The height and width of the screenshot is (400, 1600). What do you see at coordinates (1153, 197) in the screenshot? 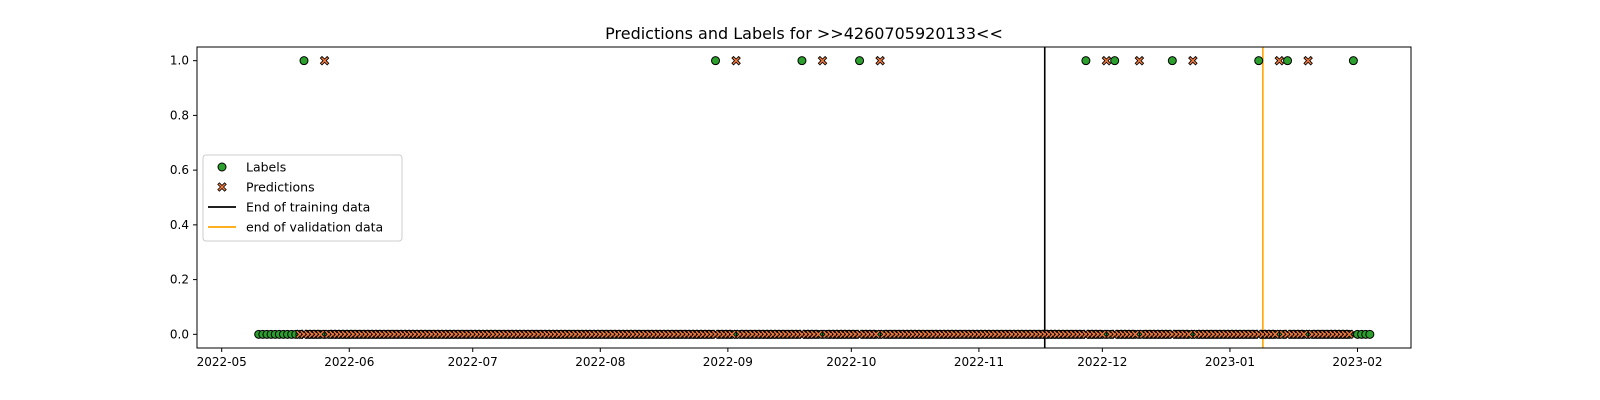
I see `reference-lines` at bounding box center [1153, 197].